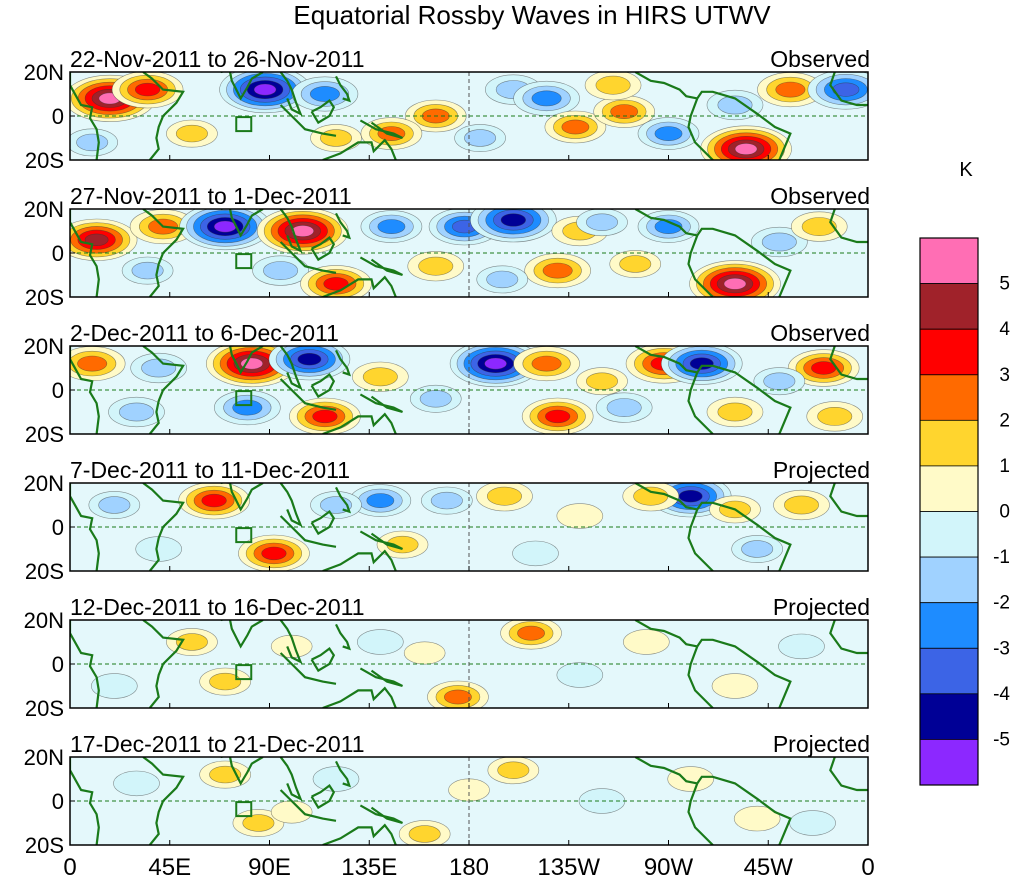 The width and height of the screenshot is (1015, 890). I want to click on colorbar-label: 3, so click(1004, 375).